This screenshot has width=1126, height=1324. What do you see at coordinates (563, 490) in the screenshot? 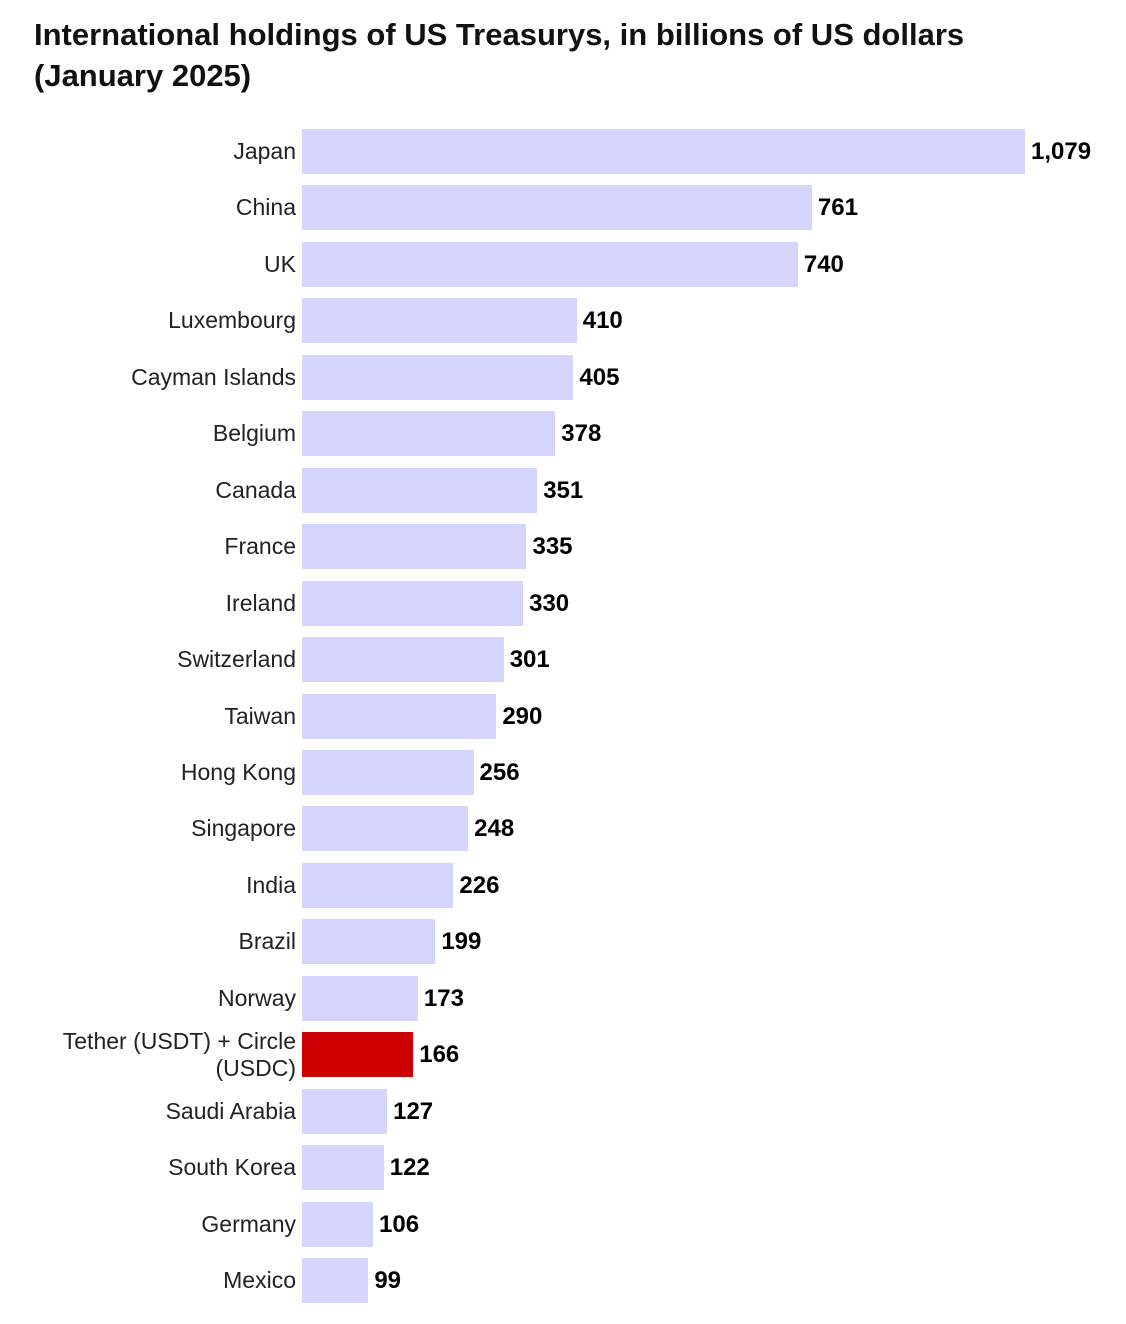
I see `data-label: 351` at bounding box center [563, 490].